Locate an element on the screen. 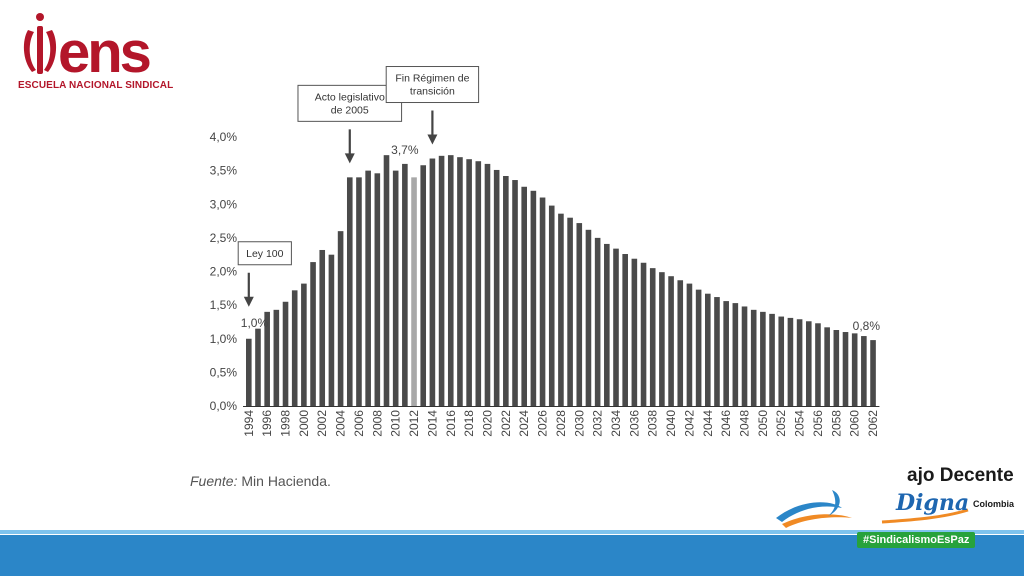 This screenshot has width=1024, height=576. bar-2017 is located at coordinates (460, 281).